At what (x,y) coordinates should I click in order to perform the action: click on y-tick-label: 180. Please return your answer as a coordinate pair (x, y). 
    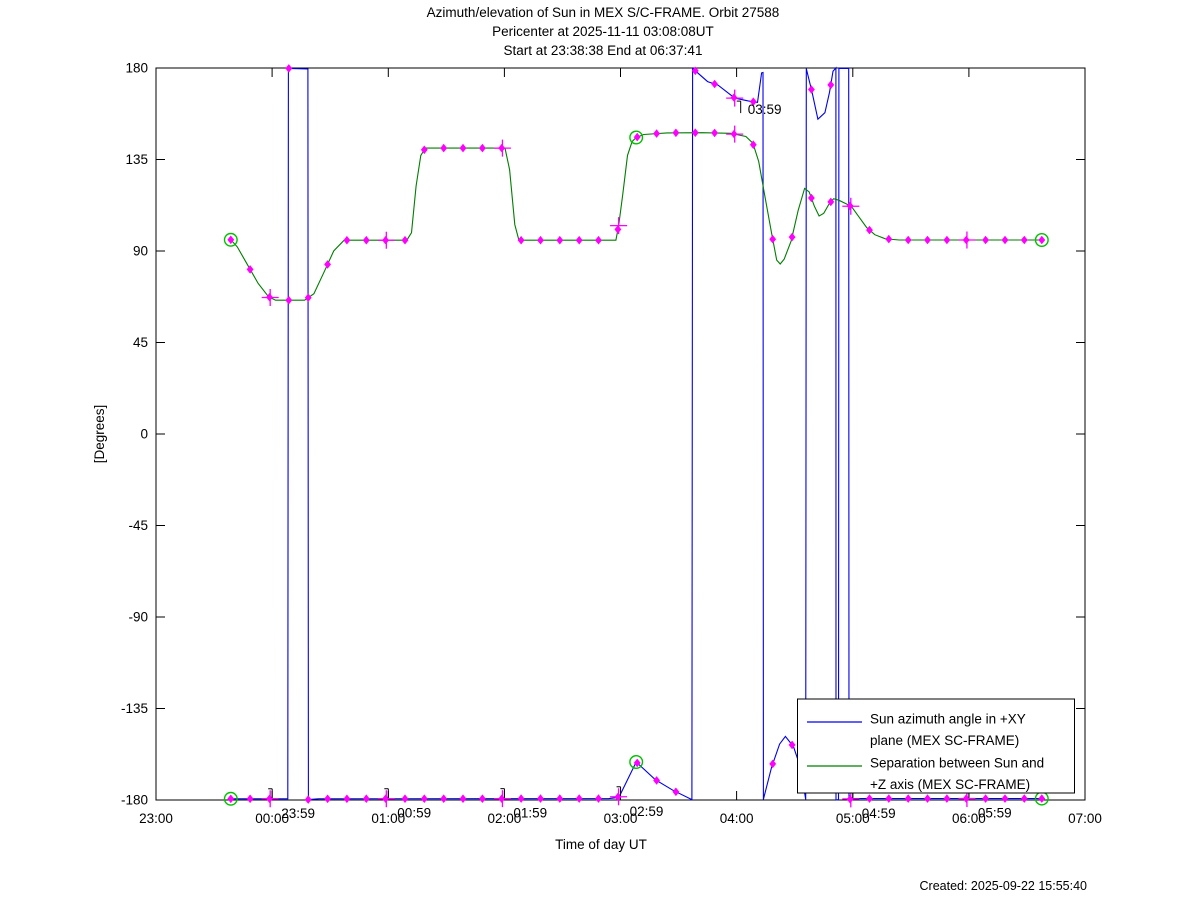
    Looking at the image, I should click on (136, 68).